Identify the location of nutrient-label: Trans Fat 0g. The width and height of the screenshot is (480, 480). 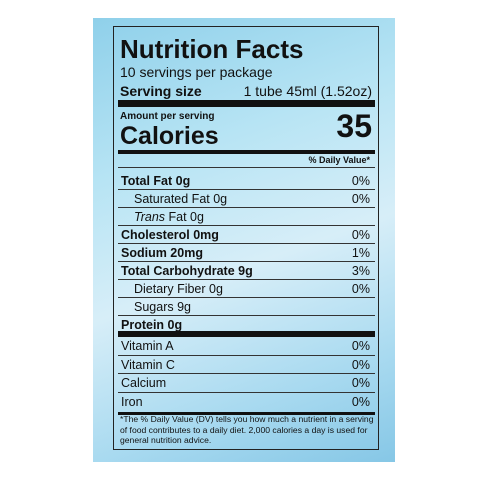
(169, 217).